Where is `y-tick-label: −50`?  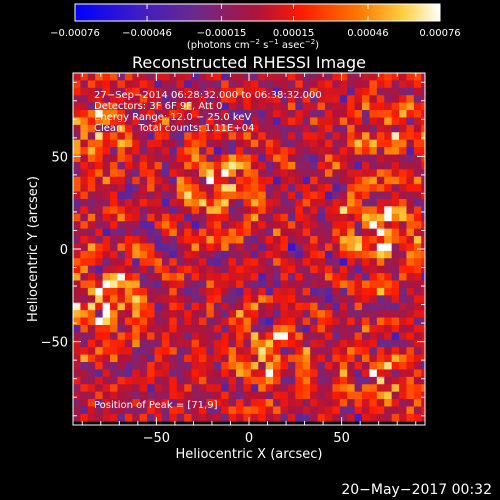 y-tick-label: −50 is located at coordinates (54, 343).